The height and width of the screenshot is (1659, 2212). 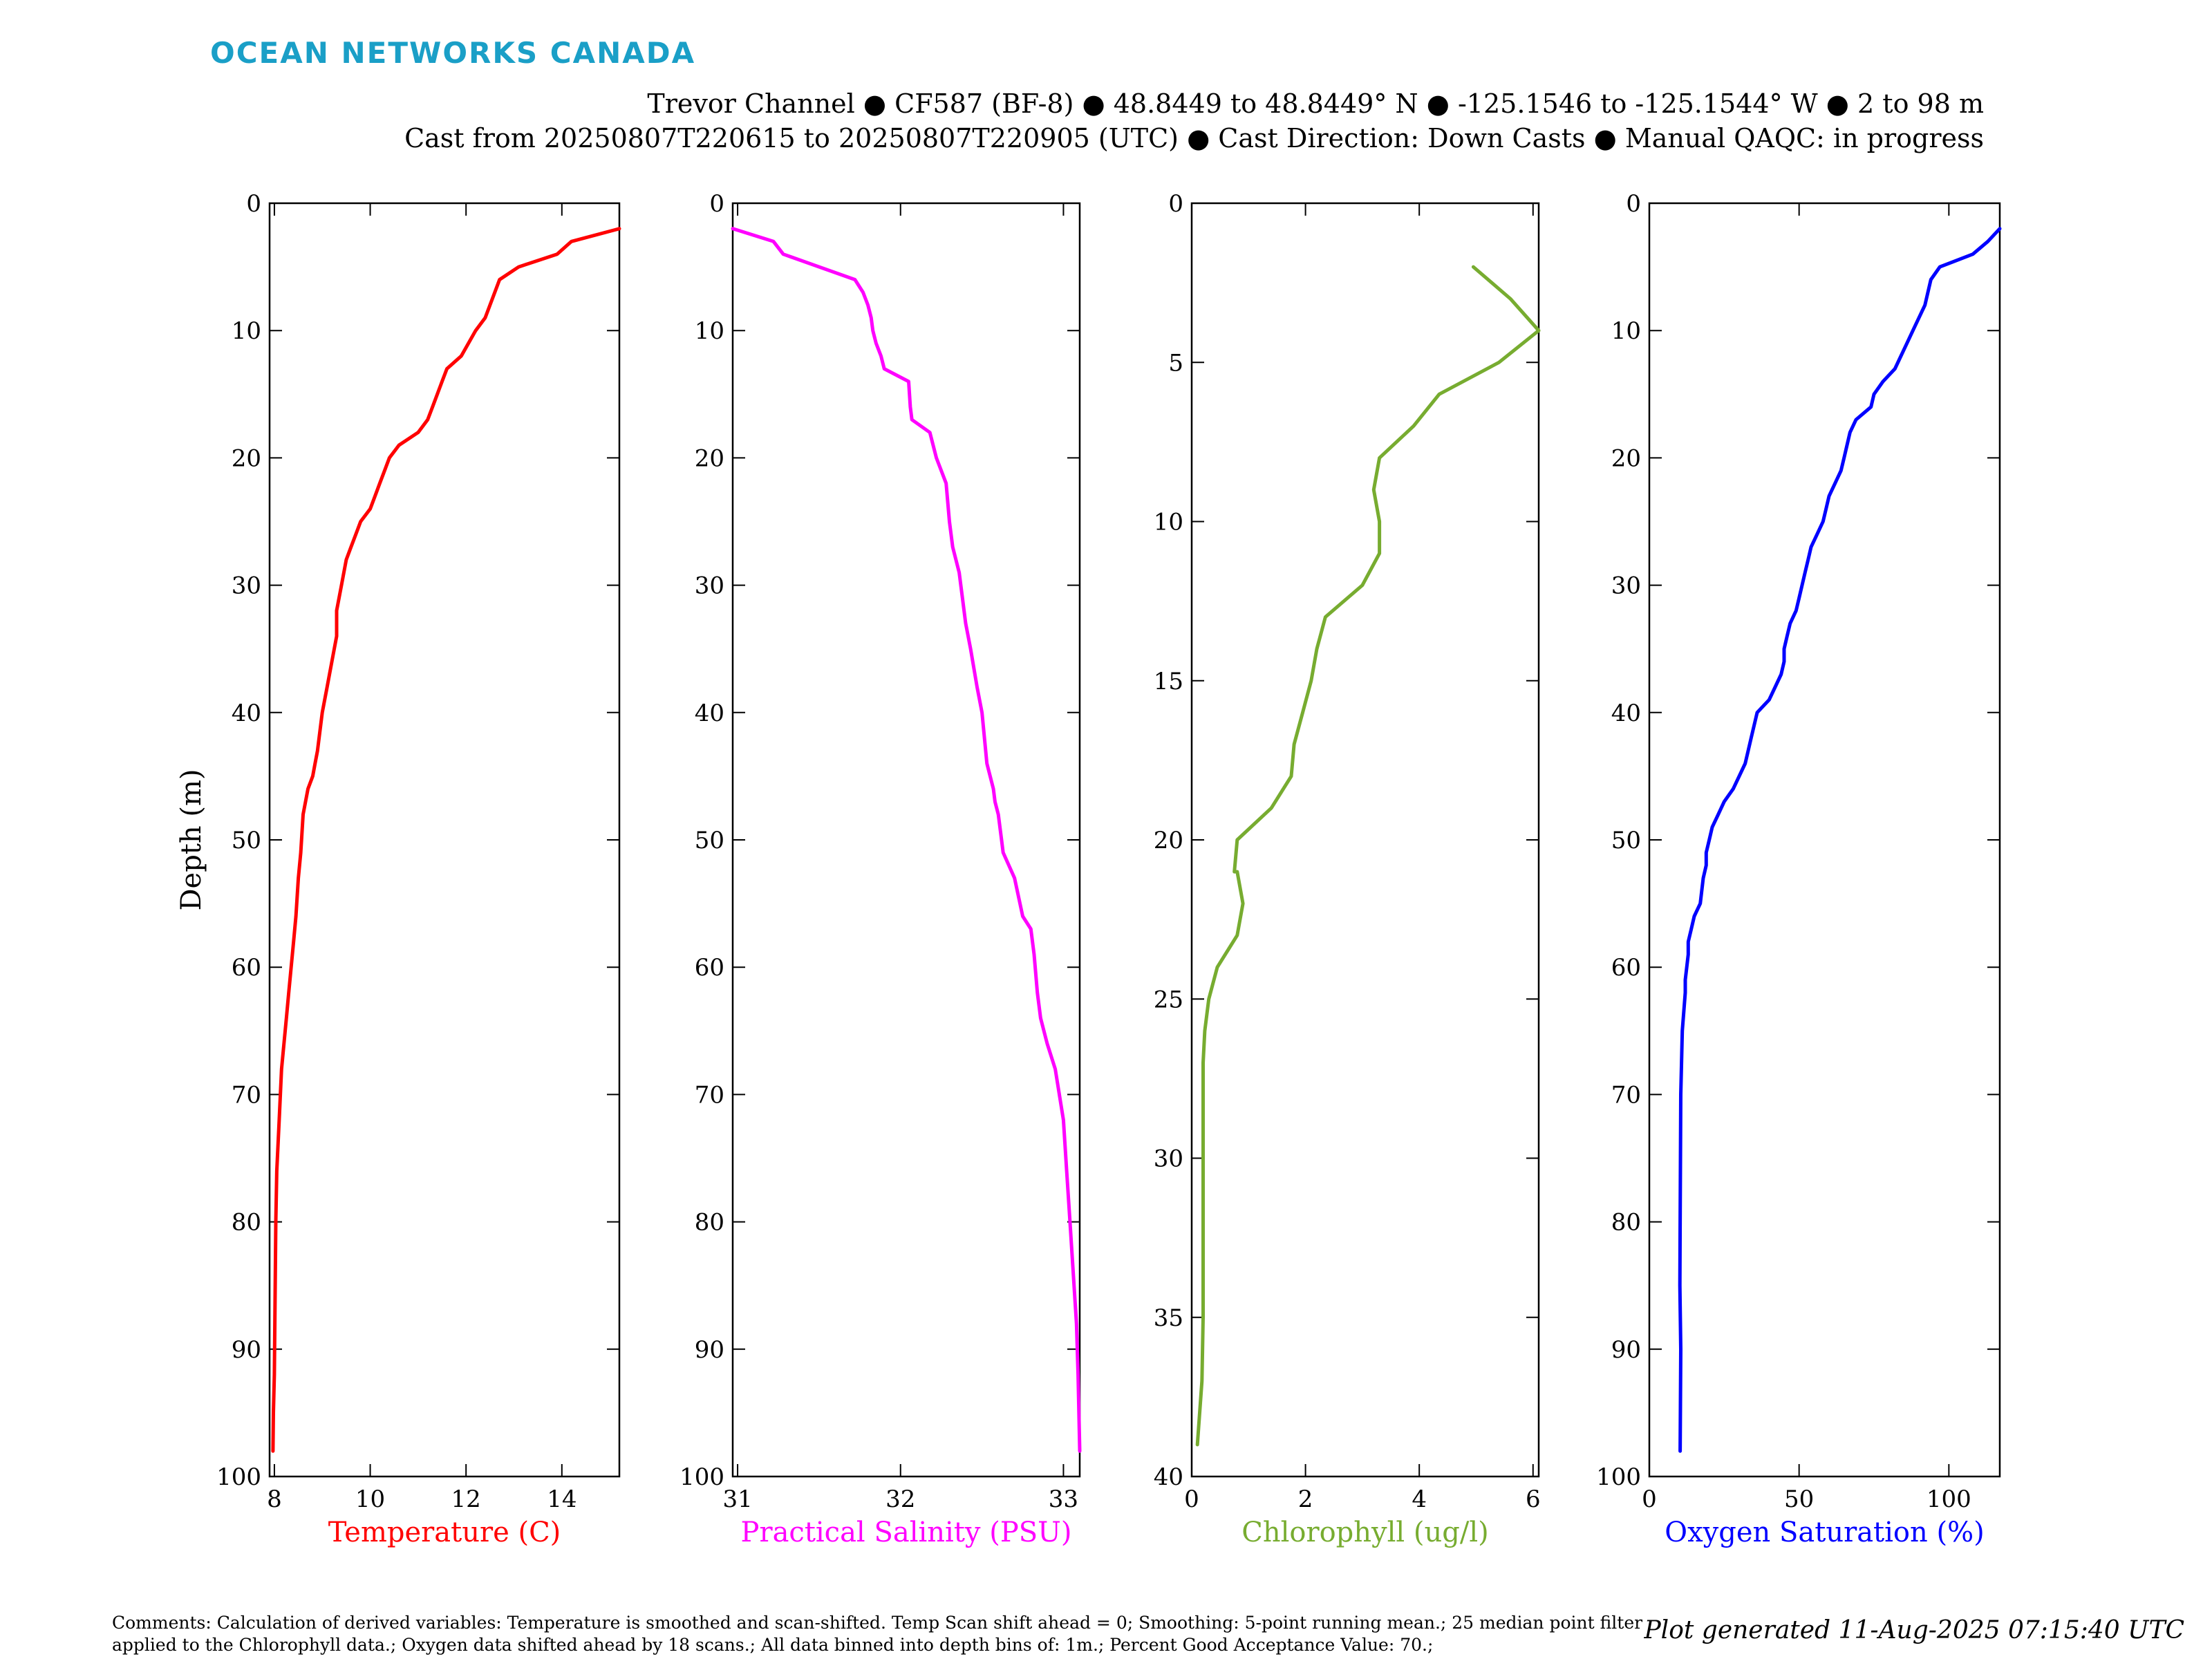 I want to click on x-tick-label: 31, so click(x=737, y=1499).